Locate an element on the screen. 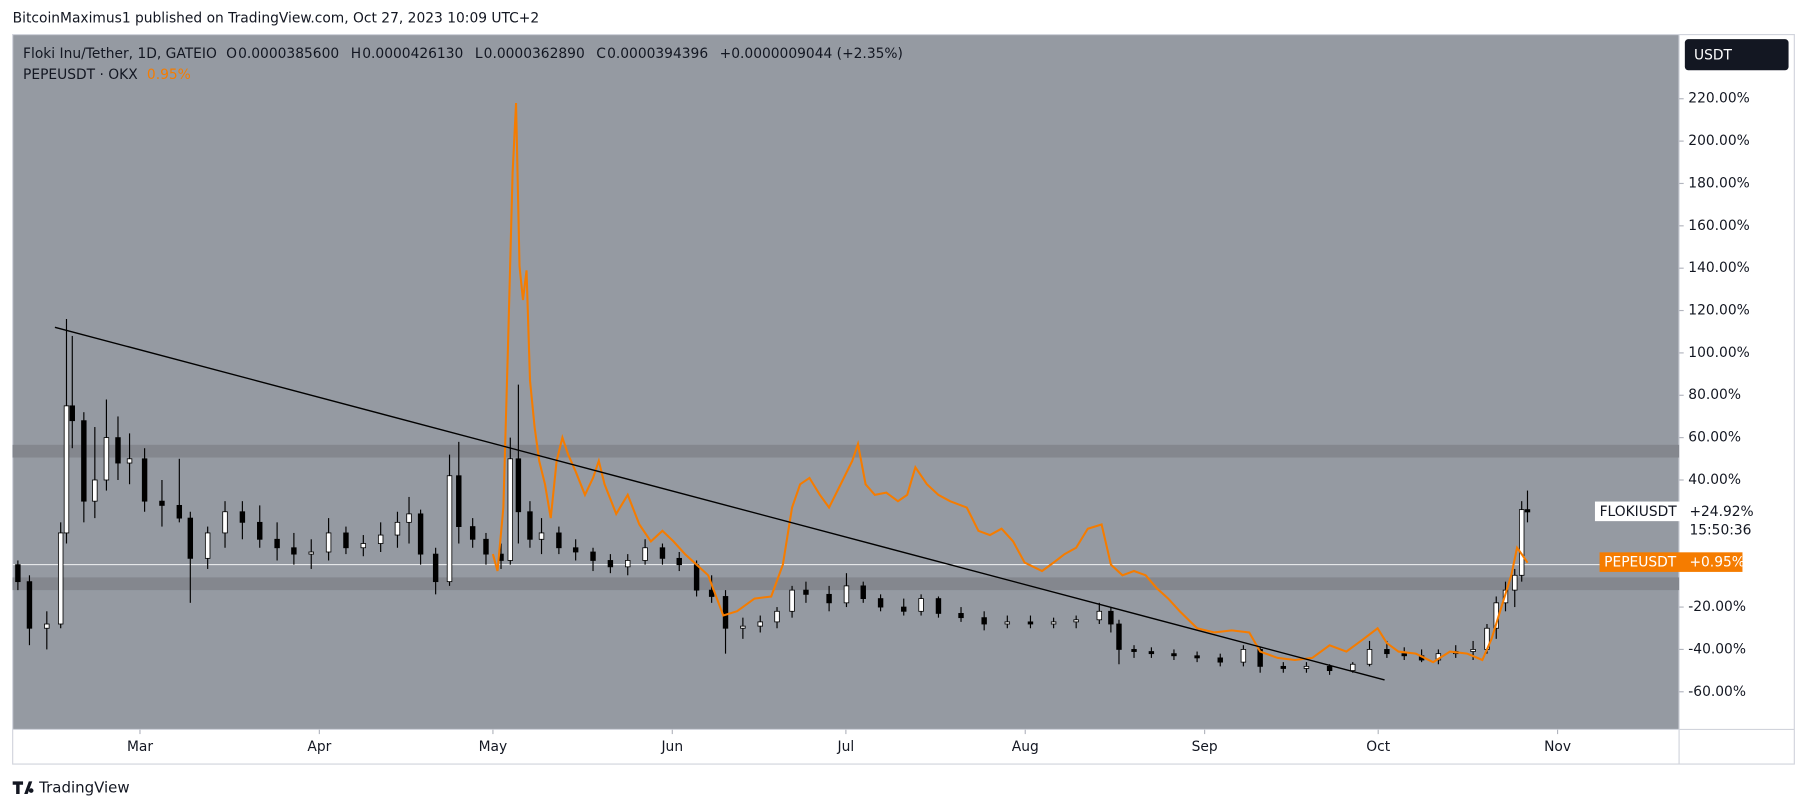  last-price-box is located at coordinates (1717, 520).